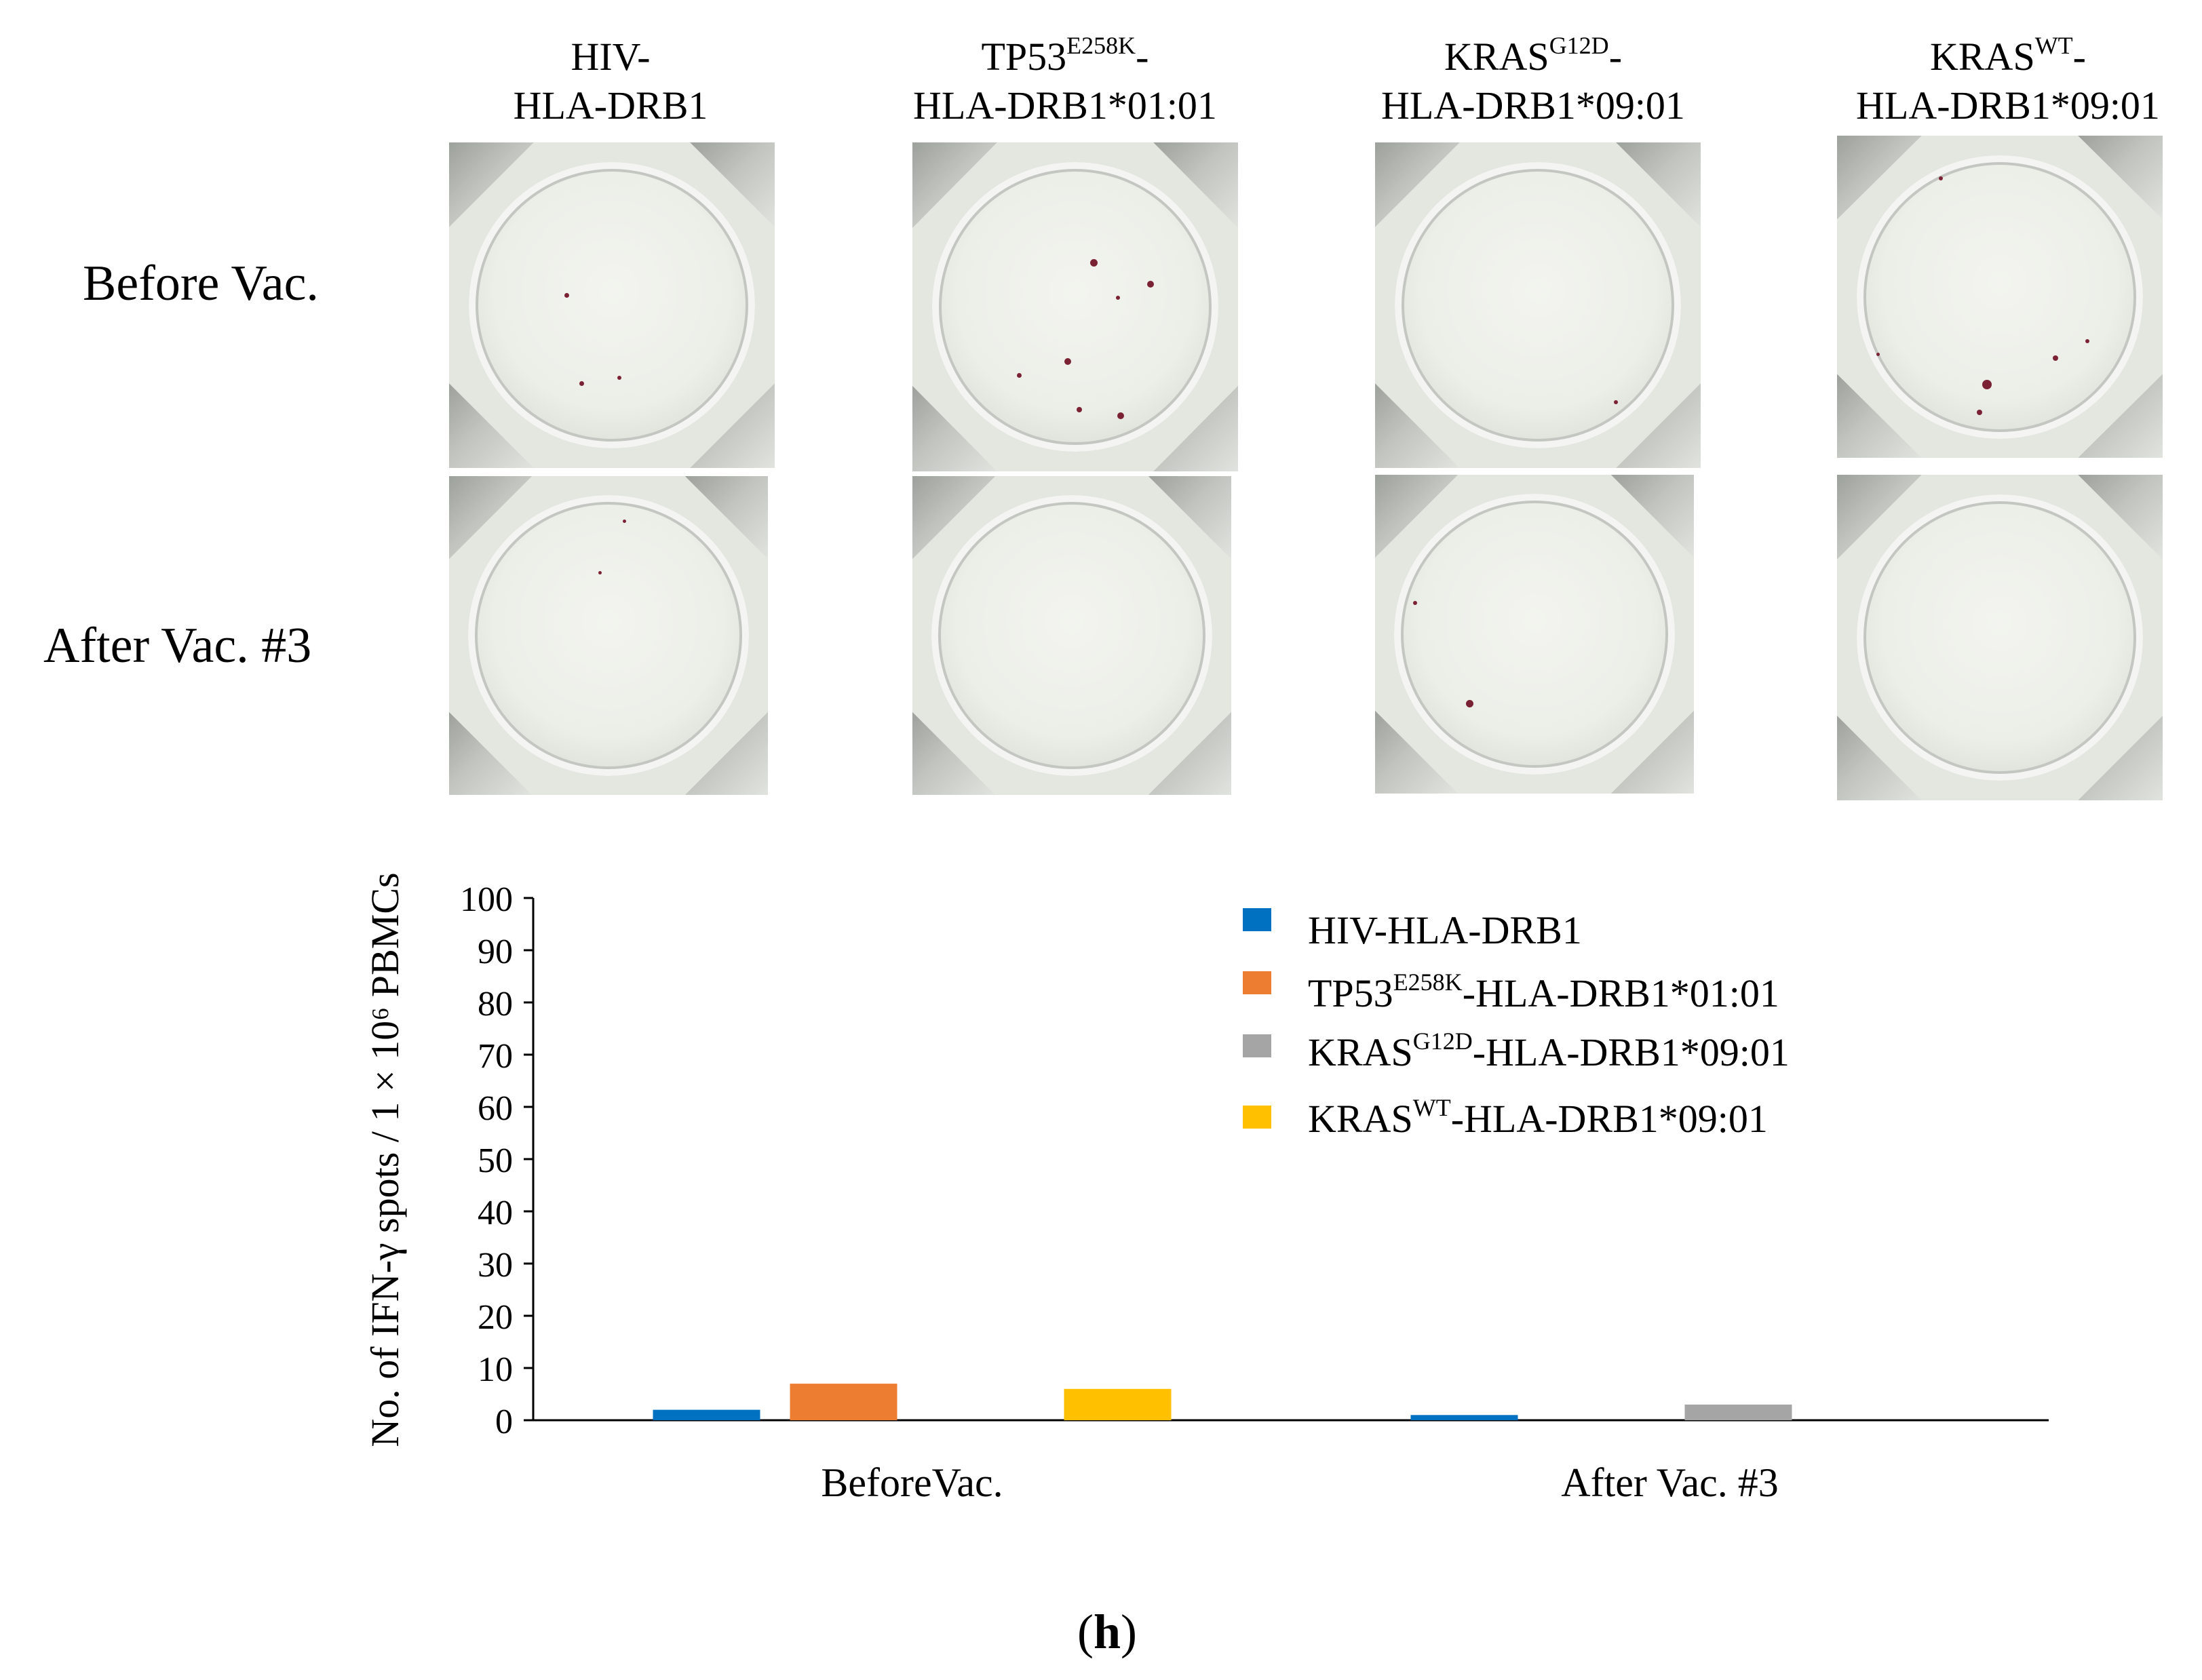 The height and width of the screenshot is (1680, 2202). I want to click on elispot-well-before-kras-g12d, so click(1538, 305).